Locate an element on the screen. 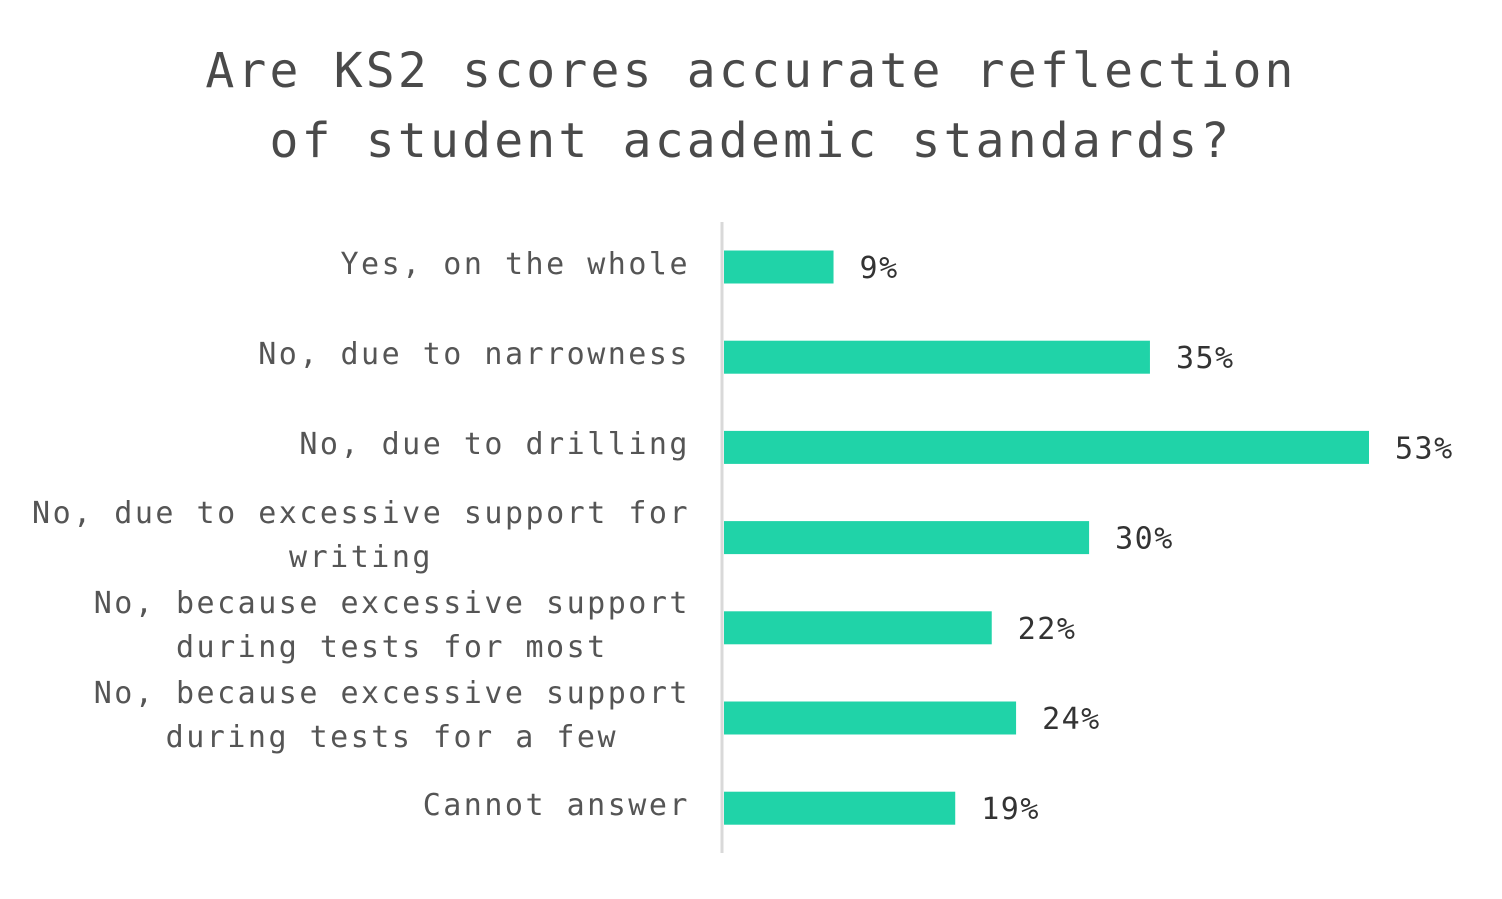 The height and width of the screenshot is (899, 1502). data-label: 9% is located at coordinates (879, 268).